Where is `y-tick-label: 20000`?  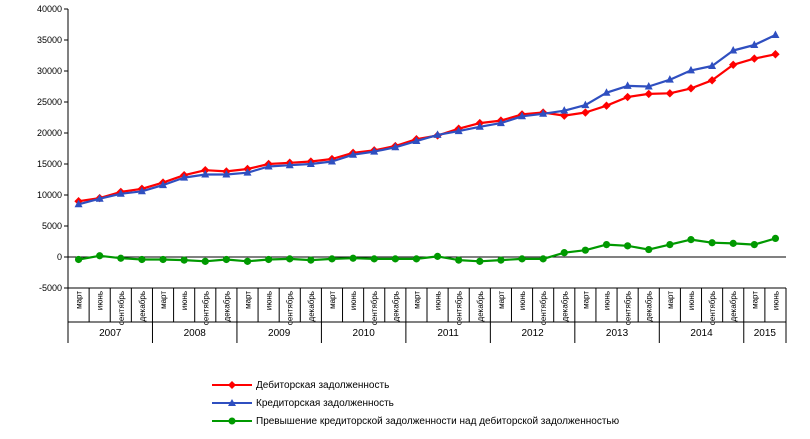
y-tick-label: 20000 is located at coordinates (49, 133).